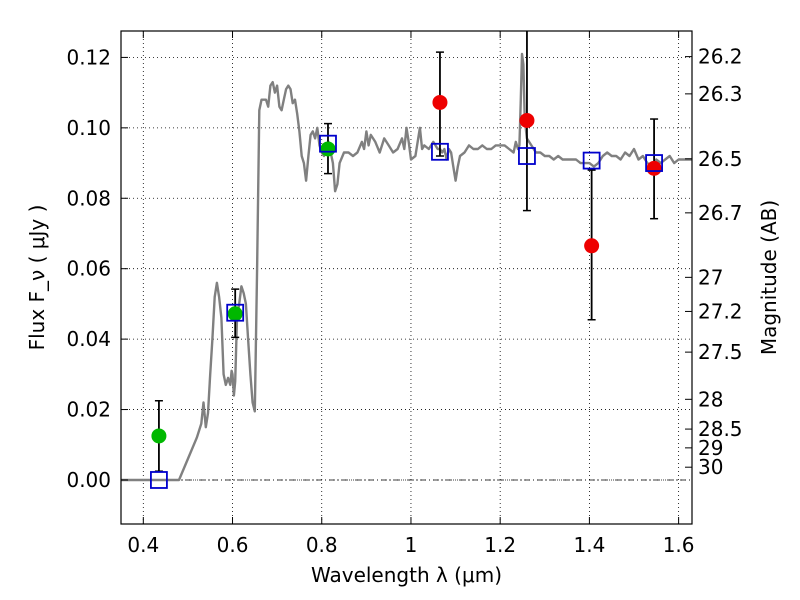 Image resolution: width=800 pixels, height=600 pixels. Describe the element at coordinates (679, 545) in the screenshot. I see `x-tick-label: 1.6` at that location.